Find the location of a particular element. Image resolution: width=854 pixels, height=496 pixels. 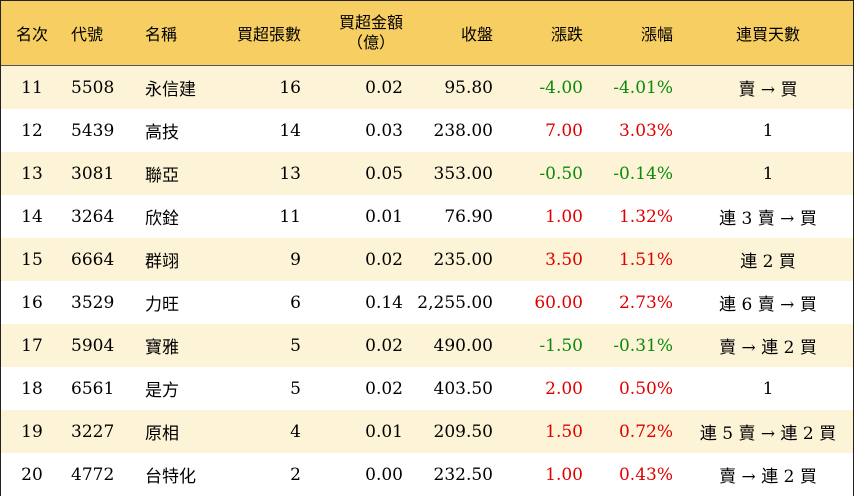

table-row: 15 6664 群翊 9 0.02 235.00 3.50 1.51% 連 2 買 is located at coordinates (427, 259).